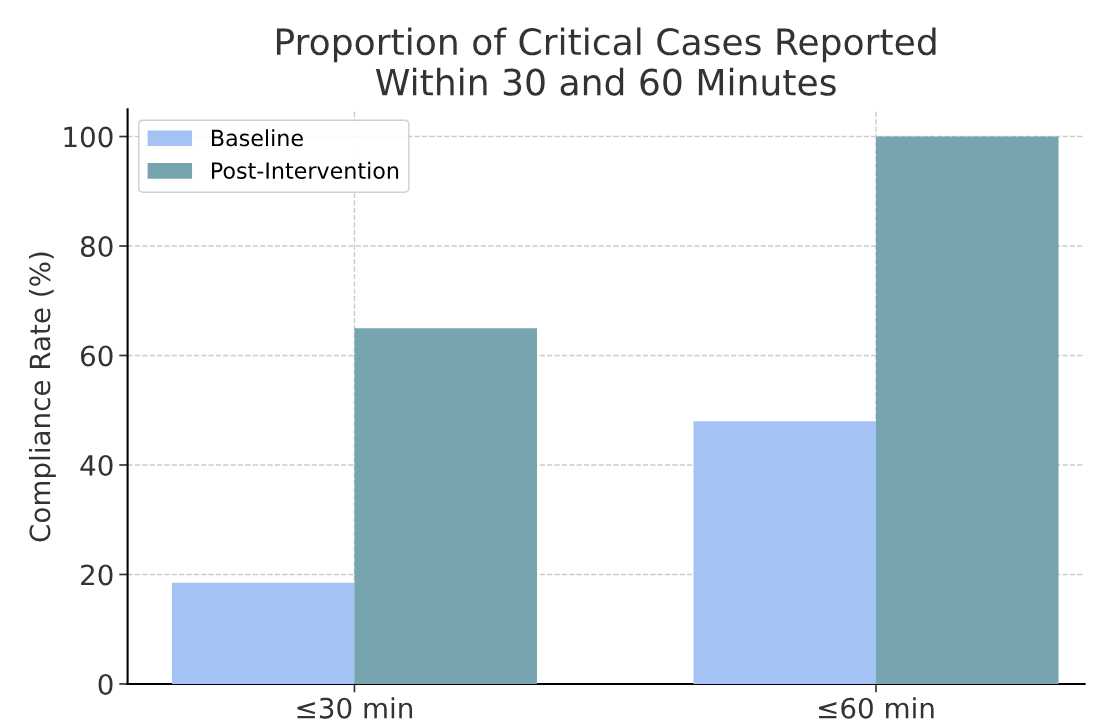 The width and height of the screenshot is (1100, 723). I want to click on y-tick-label: 60, so click(97, 356).